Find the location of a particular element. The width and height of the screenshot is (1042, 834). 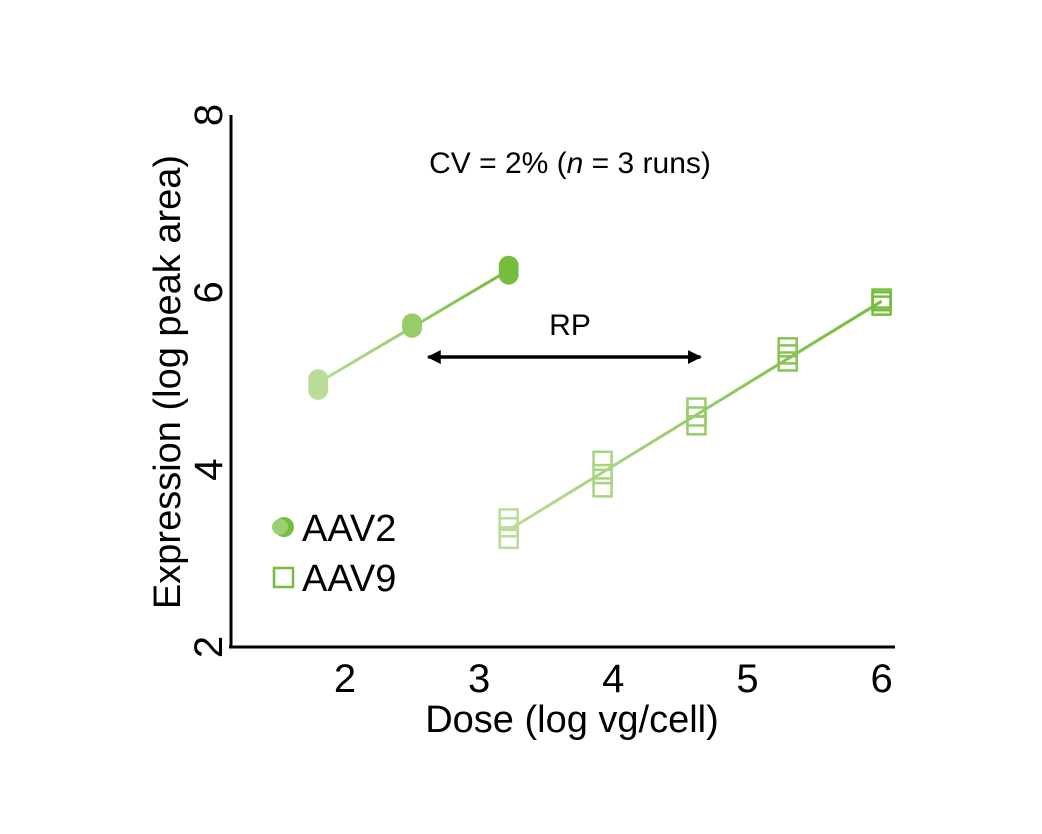

cv-annotation: CV = 2% (n = 3 runs) is located at coordinates (570, 163).